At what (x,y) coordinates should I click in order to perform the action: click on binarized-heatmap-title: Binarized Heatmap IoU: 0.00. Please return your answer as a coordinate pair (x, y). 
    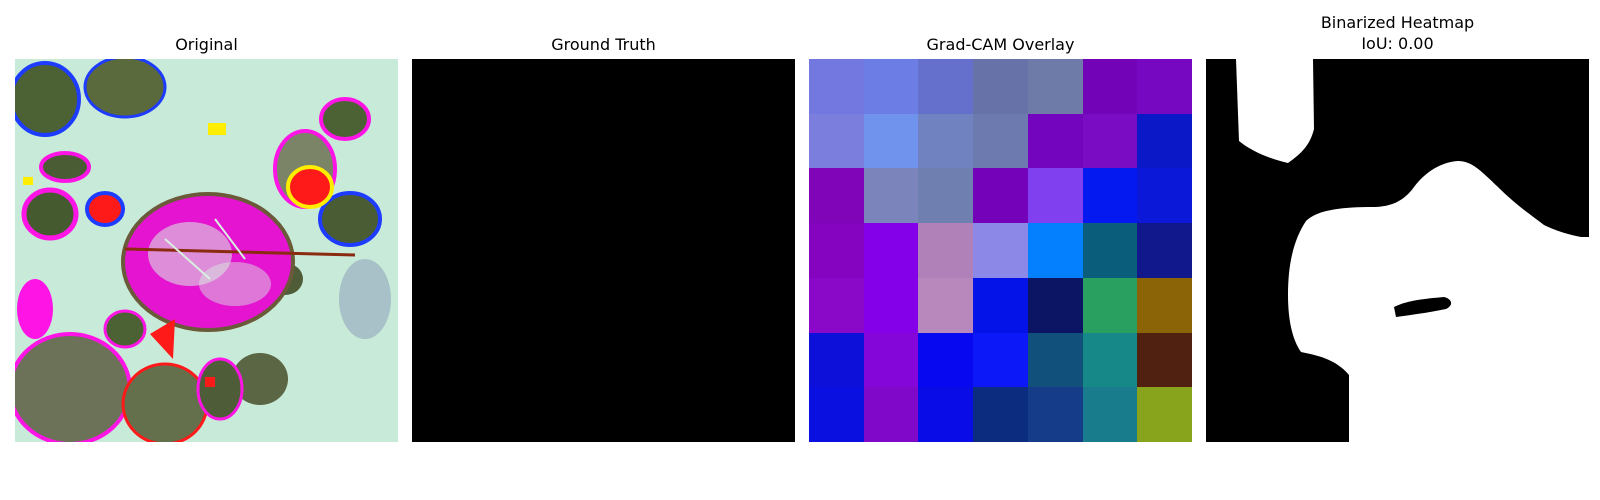
    Looking at the image, I should click on (1397, 33).